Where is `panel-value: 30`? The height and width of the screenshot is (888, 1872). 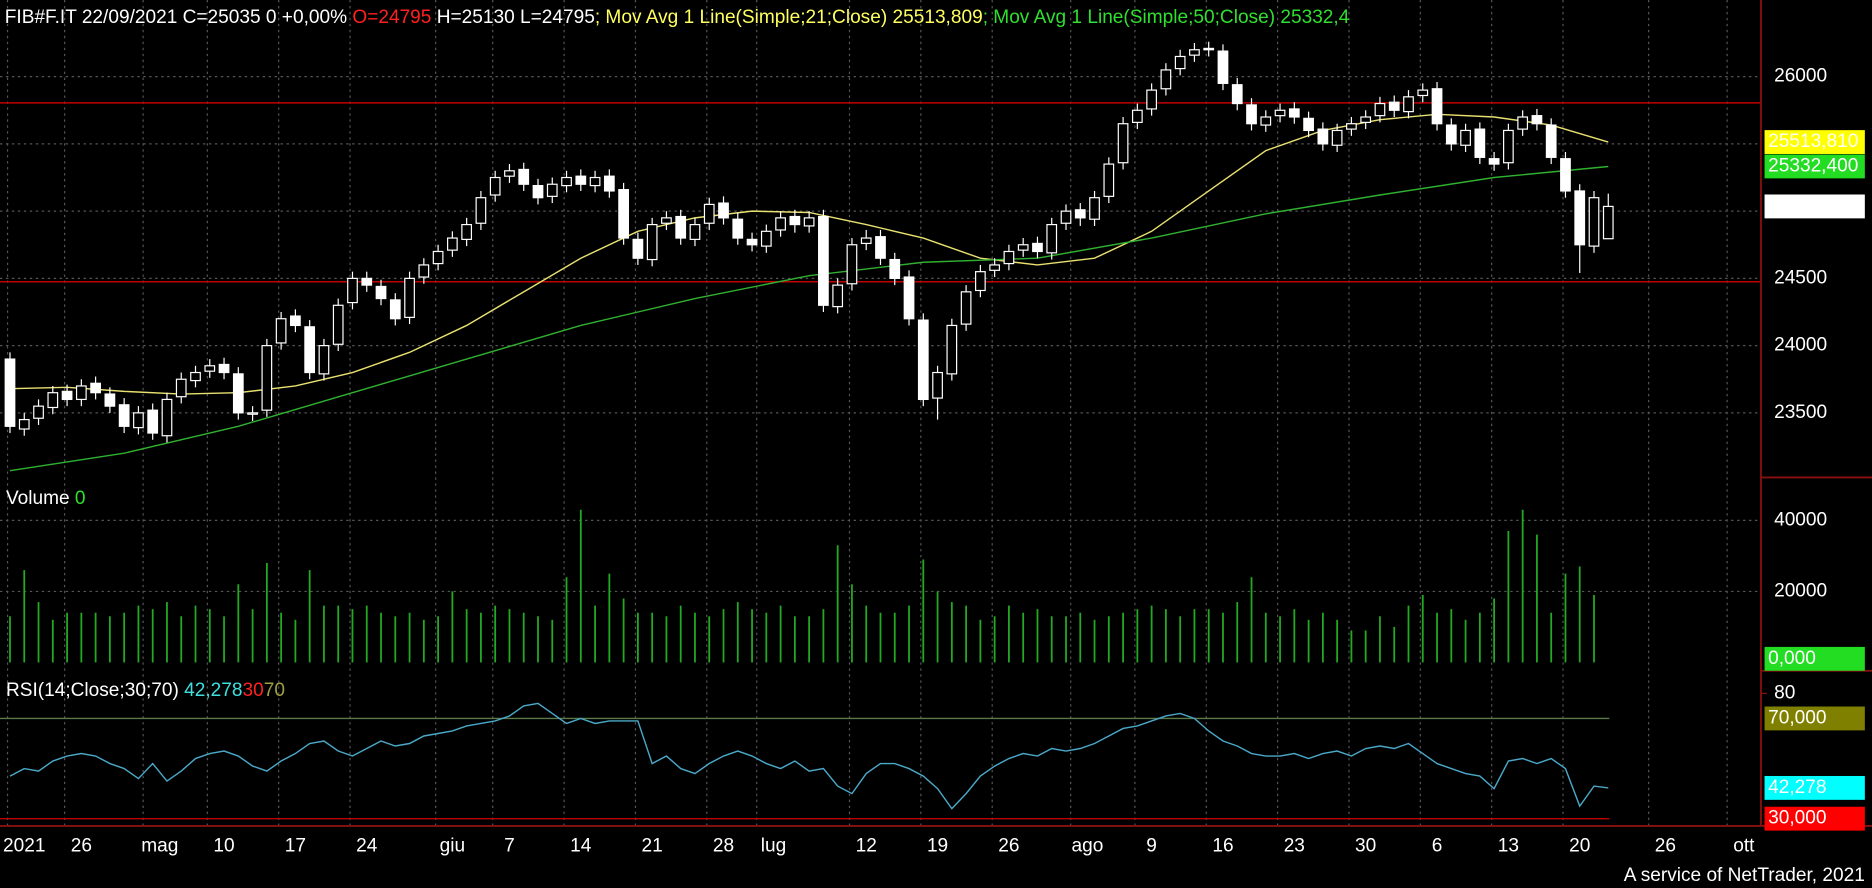 panel-value: 30 is located at coordinates (253, 690).